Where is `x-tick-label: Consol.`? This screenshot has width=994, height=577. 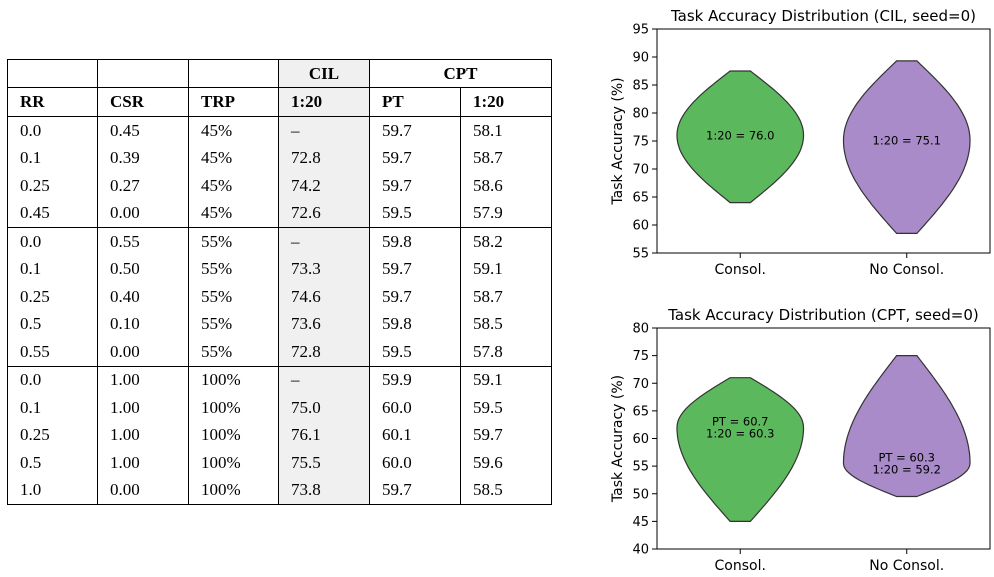 x-tick-label: Consol. is located at coordinates (740, 270).